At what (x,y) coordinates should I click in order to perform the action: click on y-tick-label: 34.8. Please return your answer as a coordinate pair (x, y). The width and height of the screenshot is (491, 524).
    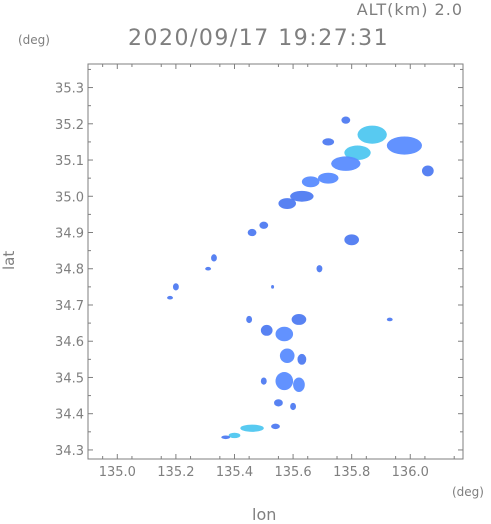
    Looking at the image, I should click on (69, 270).